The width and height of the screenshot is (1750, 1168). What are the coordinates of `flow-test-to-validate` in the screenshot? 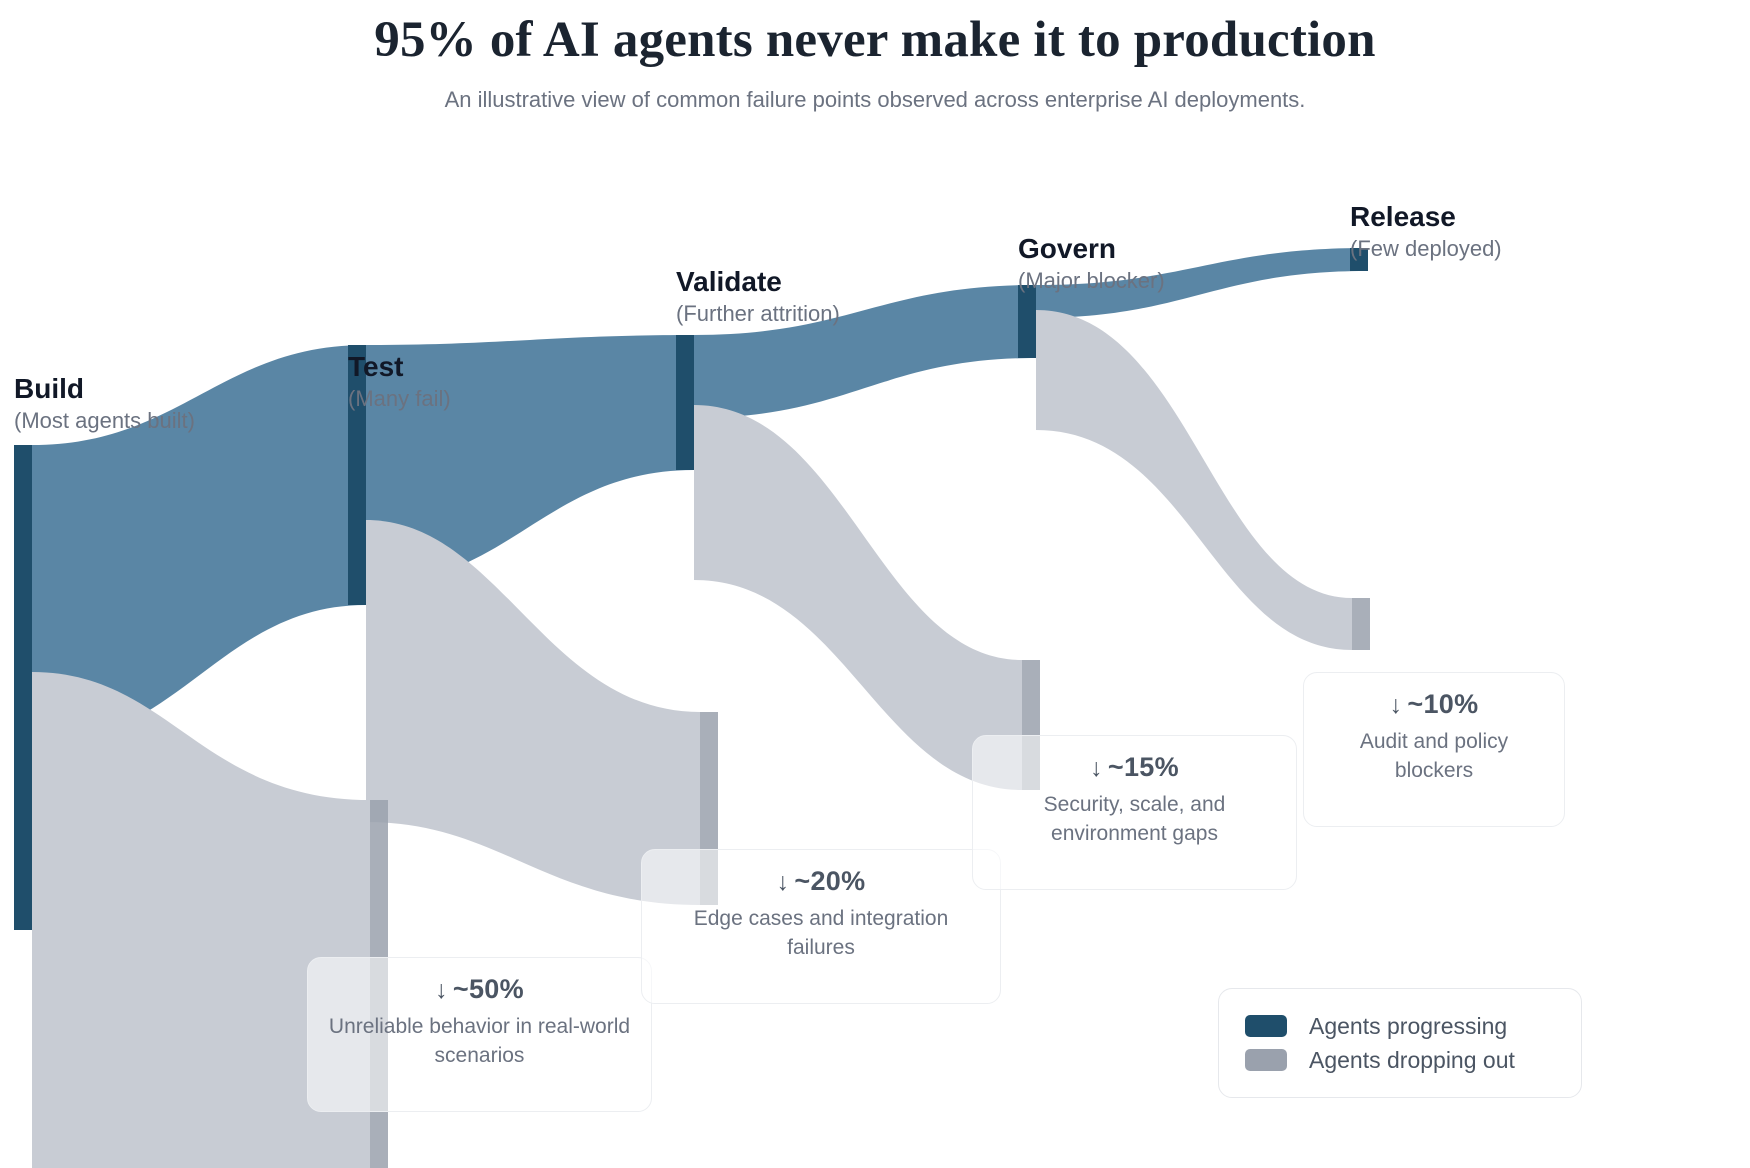 It's located at (530, 460).